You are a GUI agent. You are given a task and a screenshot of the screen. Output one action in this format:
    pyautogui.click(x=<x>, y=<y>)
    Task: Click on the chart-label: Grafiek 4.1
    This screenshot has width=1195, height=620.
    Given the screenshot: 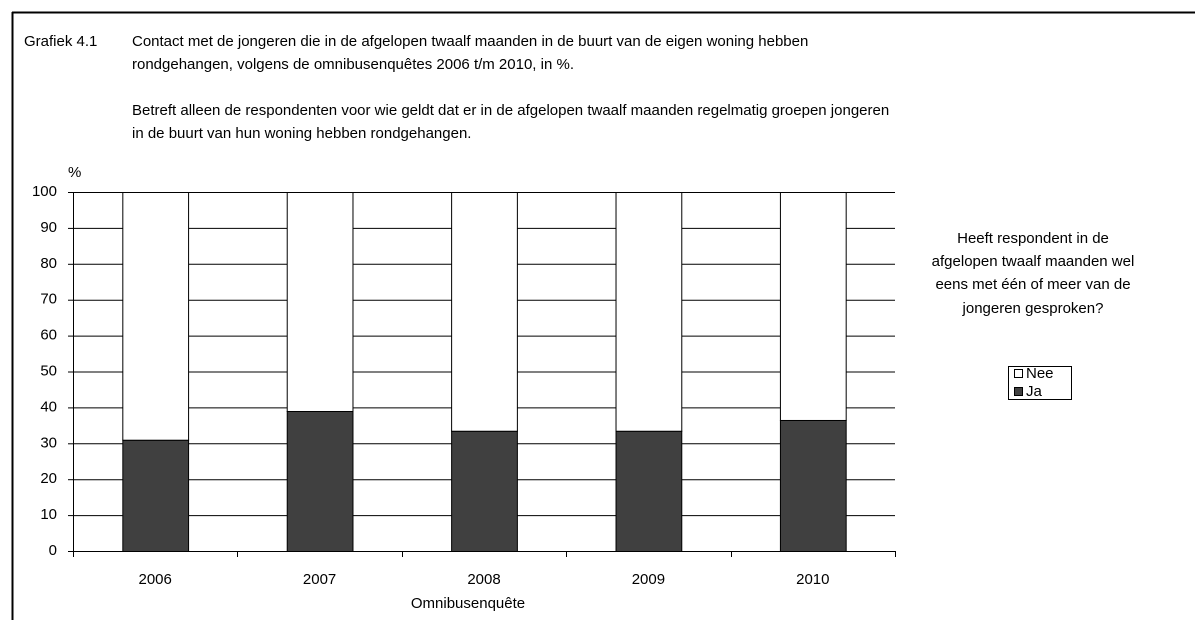 What is the action you would take?
    pyautogui.click(x=60, y=41)
    